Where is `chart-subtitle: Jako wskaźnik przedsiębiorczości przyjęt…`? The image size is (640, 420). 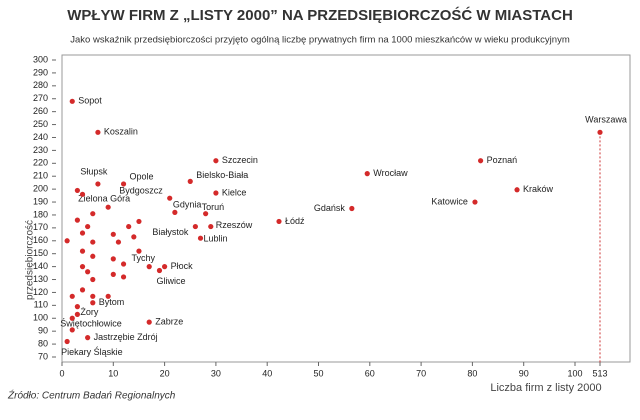
chart-subtitle: Jako wskaźnik przedsiębiorczości przyjęt… is located at coordinates (320, 40).